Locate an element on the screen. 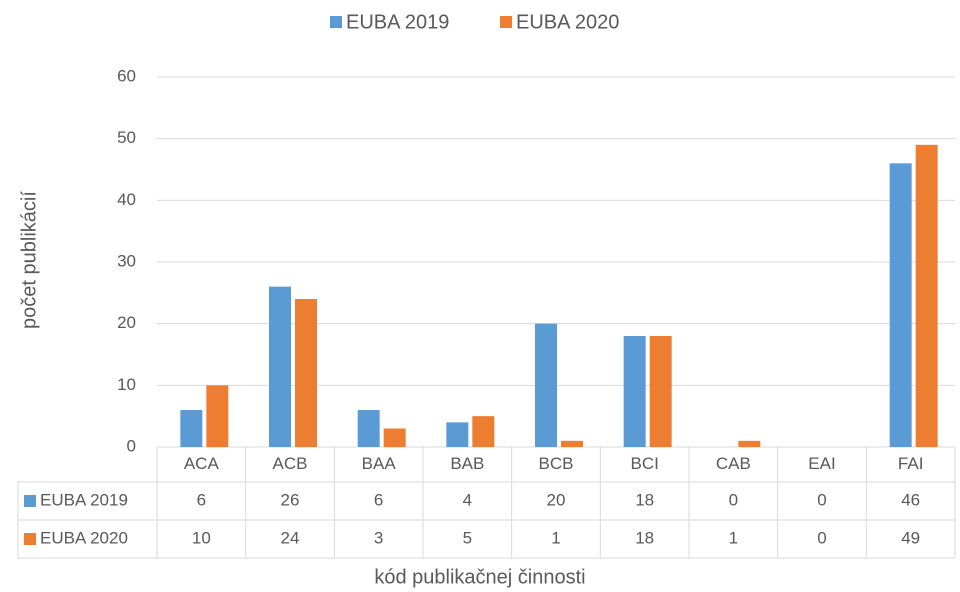 The height and width of the screenshot is (592, 960). table-value: 24 is located at coordinates (290, 537).